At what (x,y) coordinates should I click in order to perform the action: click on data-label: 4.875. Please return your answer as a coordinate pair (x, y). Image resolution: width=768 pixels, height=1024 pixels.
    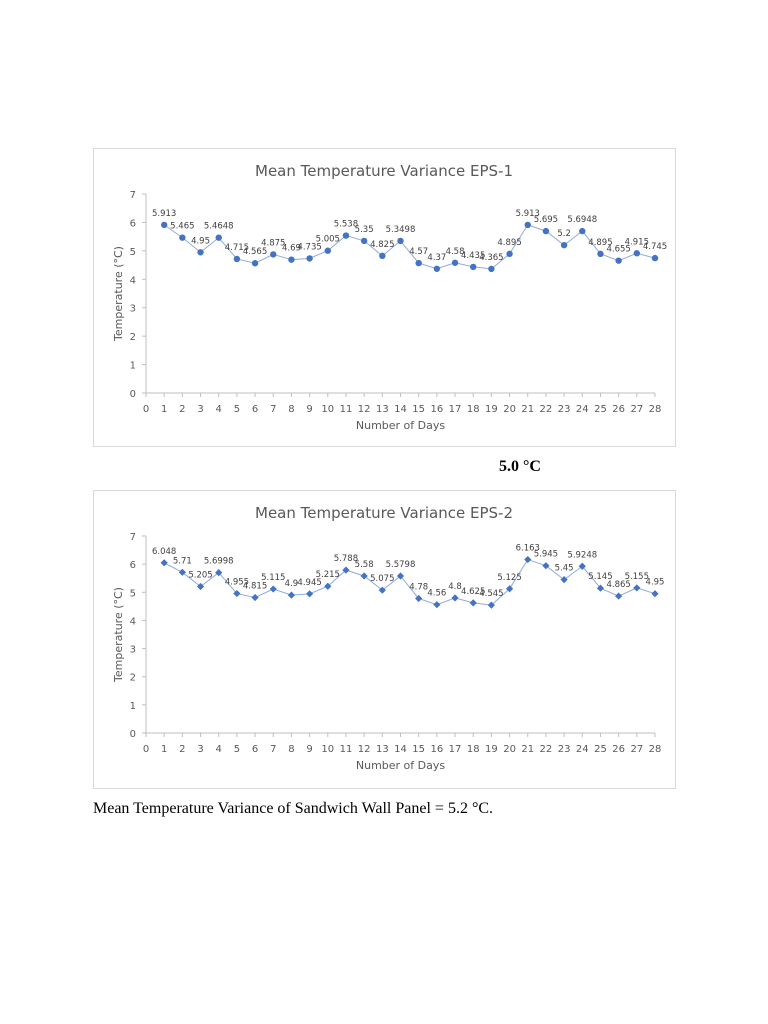
    Looking at the image, I should click on (273, 243).